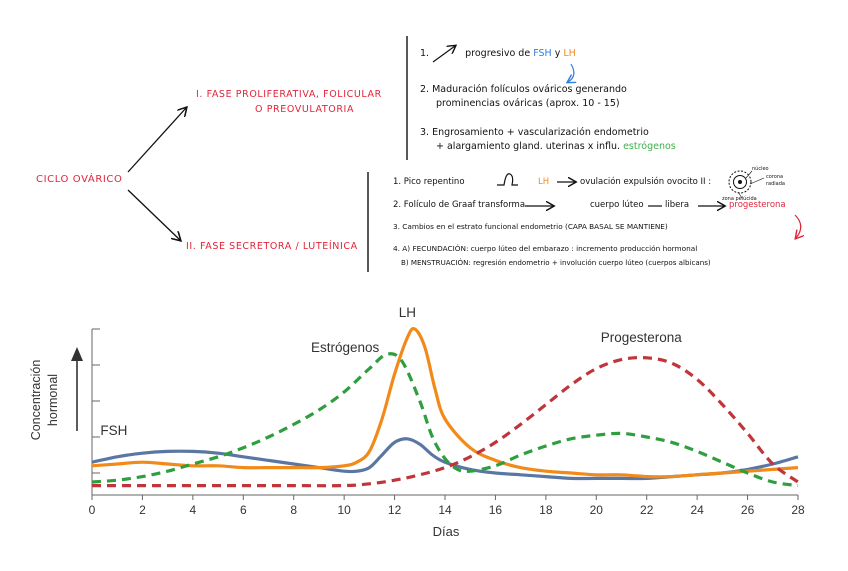  I want to click on x-tick-label: 0, so click(92, 510).